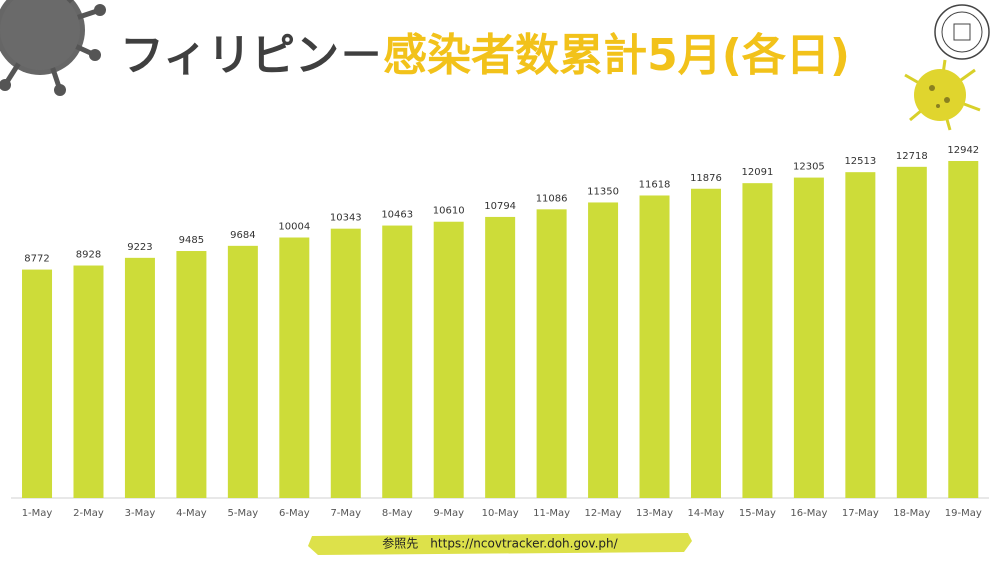  What do you see at coordinates (616, 55) in the screenshot?
I see `title-part: 感染者数累計5月(各日)` at bounding box center [616, 55].